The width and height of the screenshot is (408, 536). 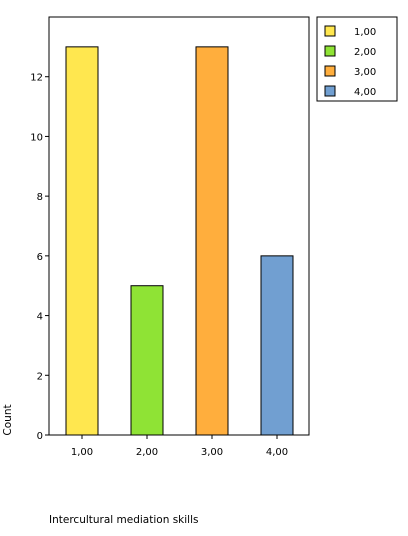 What do you see at coordinates (365, 52) in the screenshot?
I see `legend-label: 2,00` at bounding box center [365, 52].